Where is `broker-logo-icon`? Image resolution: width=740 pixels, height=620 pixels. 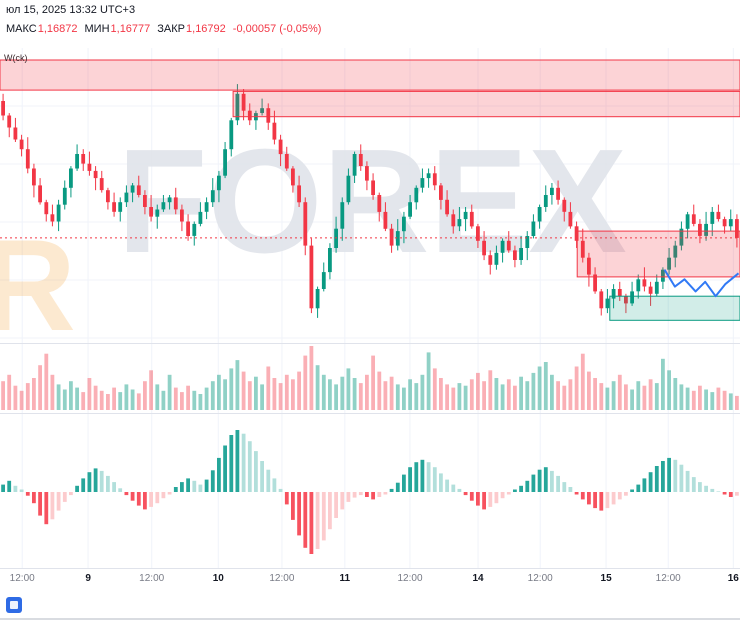
broker-logo-icon is located at coordinates (14, 605).